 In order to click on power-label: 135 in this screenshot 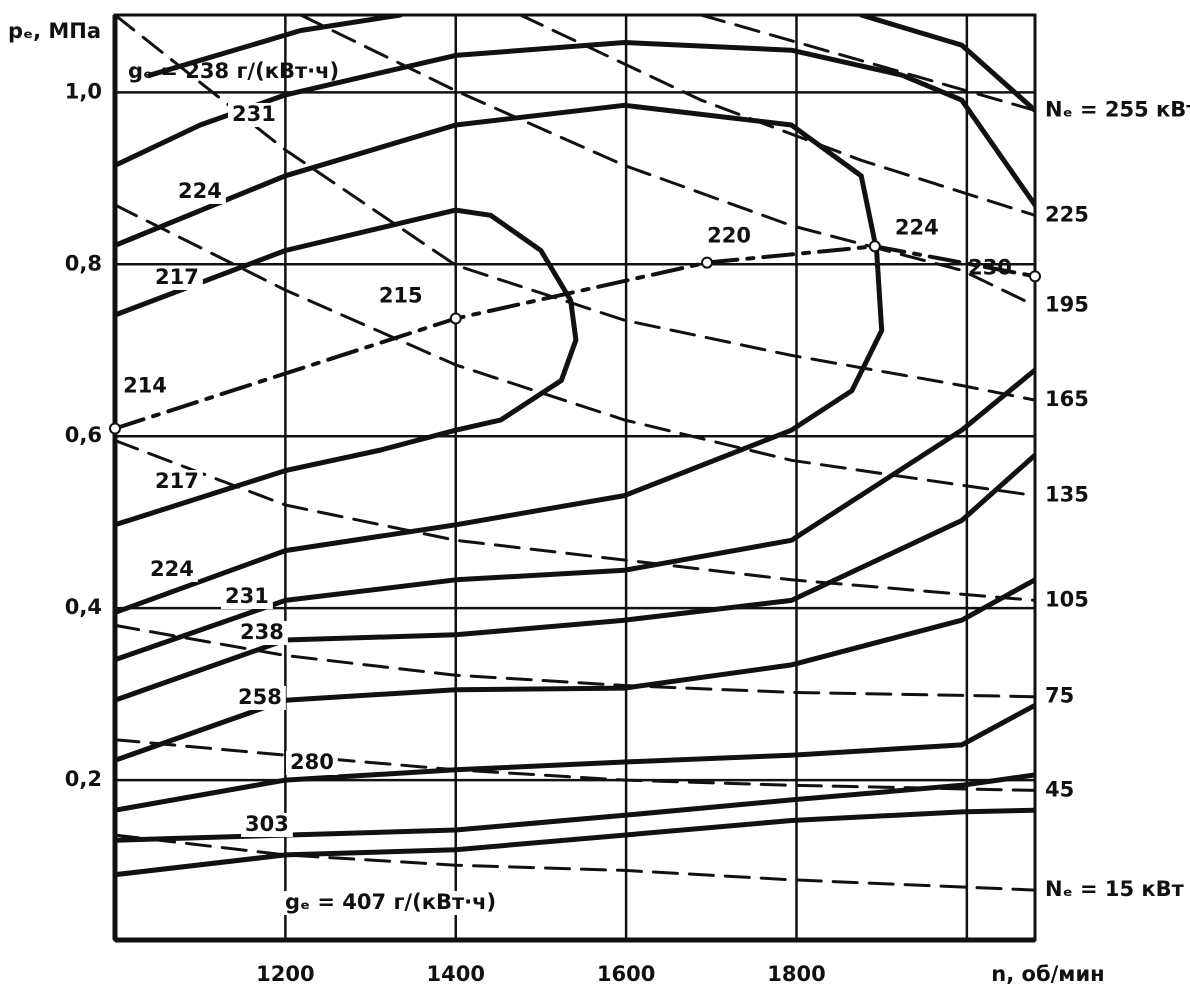, I will do `click(1067, 495)`.